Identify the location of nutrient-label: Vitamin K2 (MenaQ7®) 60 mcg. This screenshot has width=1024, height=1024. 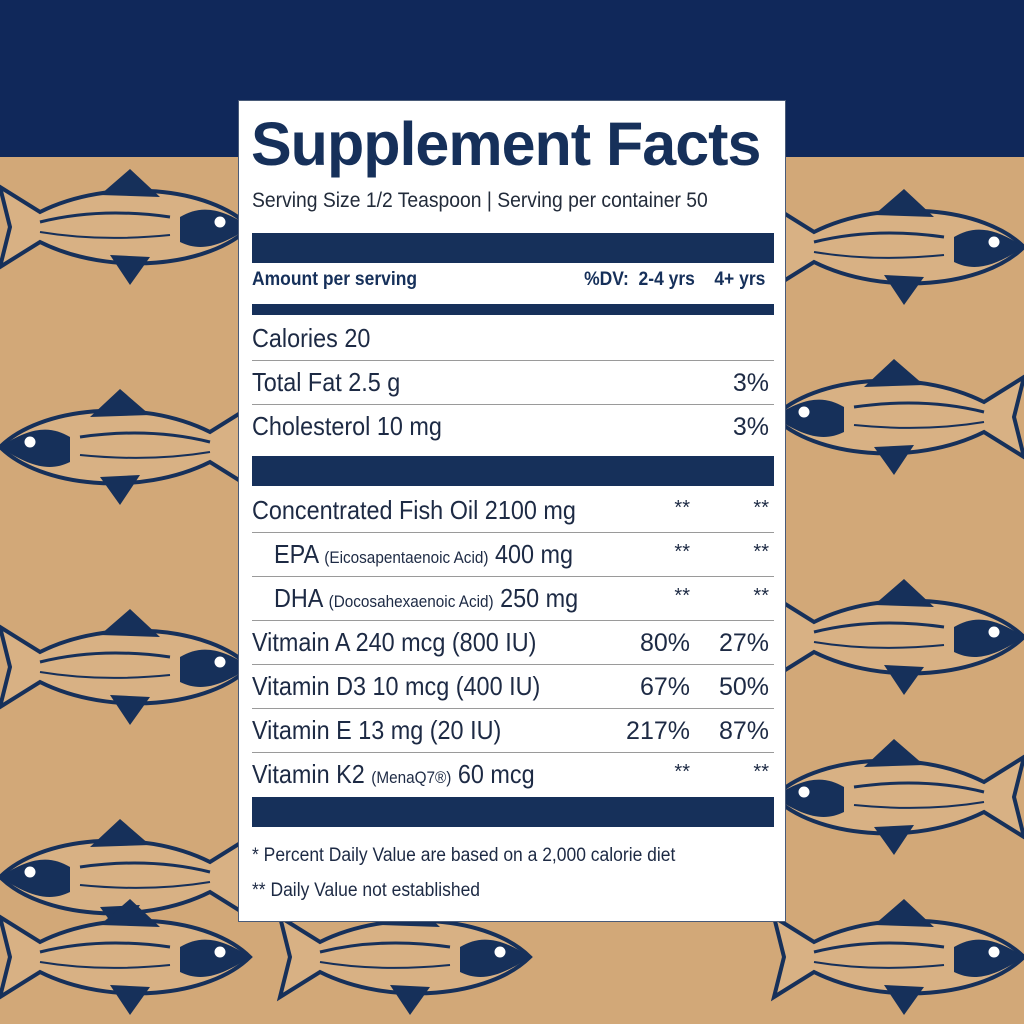
(393, 774).